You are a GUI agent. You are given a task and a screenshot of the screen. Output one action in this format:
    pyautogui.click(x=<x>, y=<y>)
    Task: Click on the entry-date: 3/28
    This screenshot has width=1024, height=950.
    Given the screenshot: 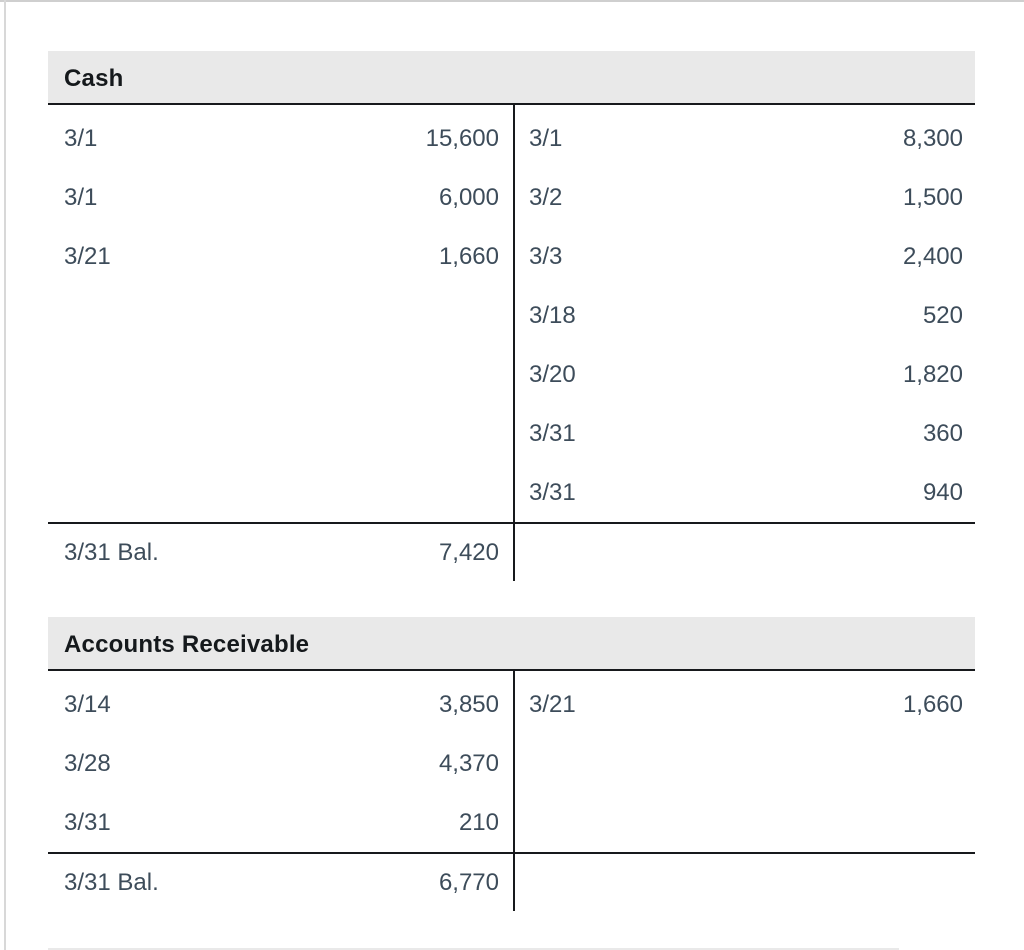 What is the action you would take?
    pyautogui.click(x=87, y=763)
    